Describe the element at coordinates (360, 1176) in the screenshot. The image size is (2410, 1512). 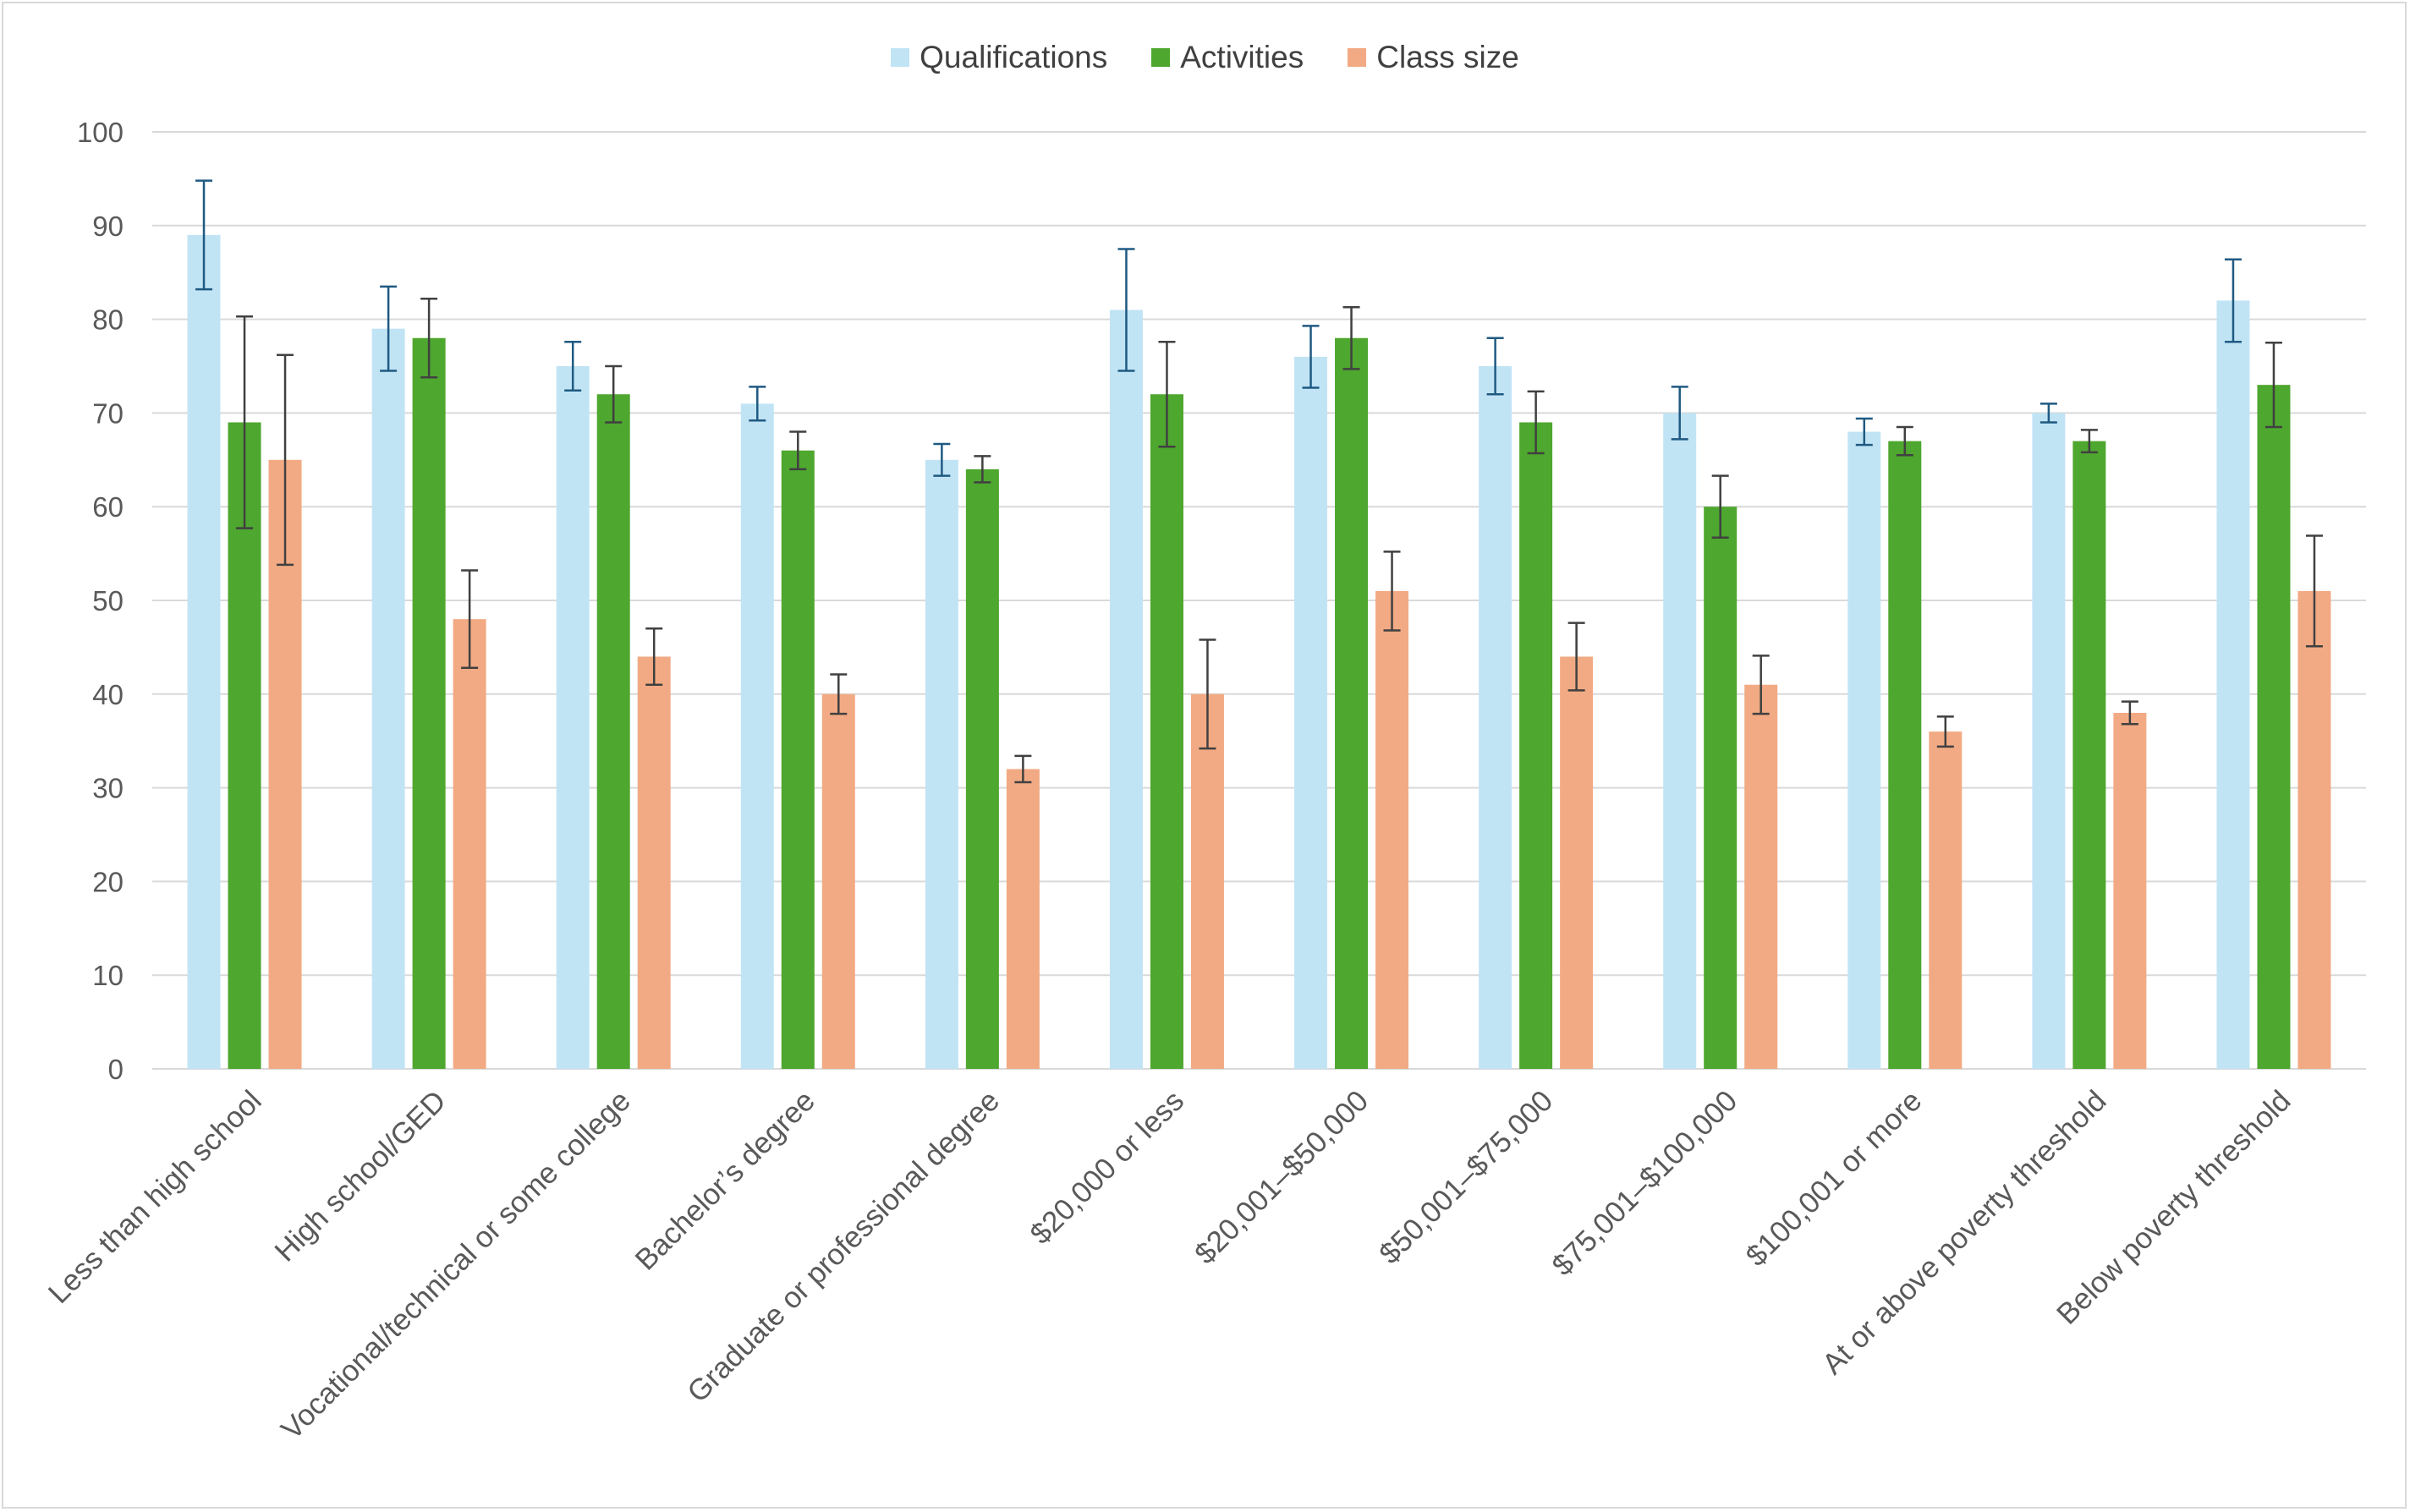
I see `x-tick-label-1: High school/GED` at that location.